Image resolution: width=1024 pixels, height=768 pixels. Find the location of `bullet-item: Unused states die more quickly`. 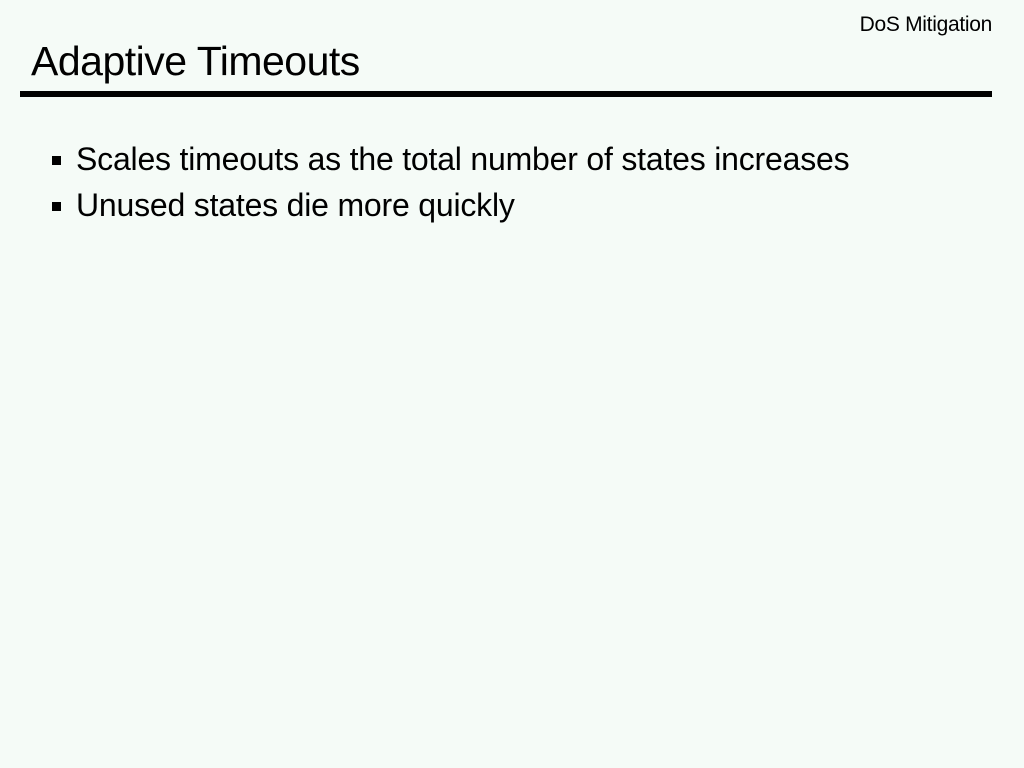

bullet-item: Unused states die more quickly is located at coordinates (450, 205).